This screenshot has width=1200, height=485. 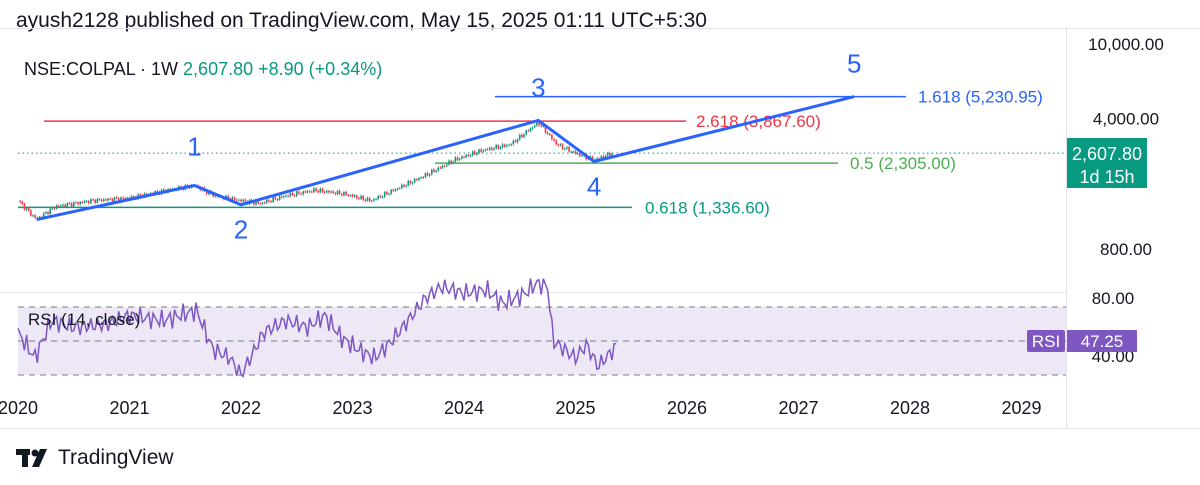 What do you see at coordinates (95, 458) in the screenshot?
I see `tradingview-logo: TradingView` at bounding box center [95, 458].